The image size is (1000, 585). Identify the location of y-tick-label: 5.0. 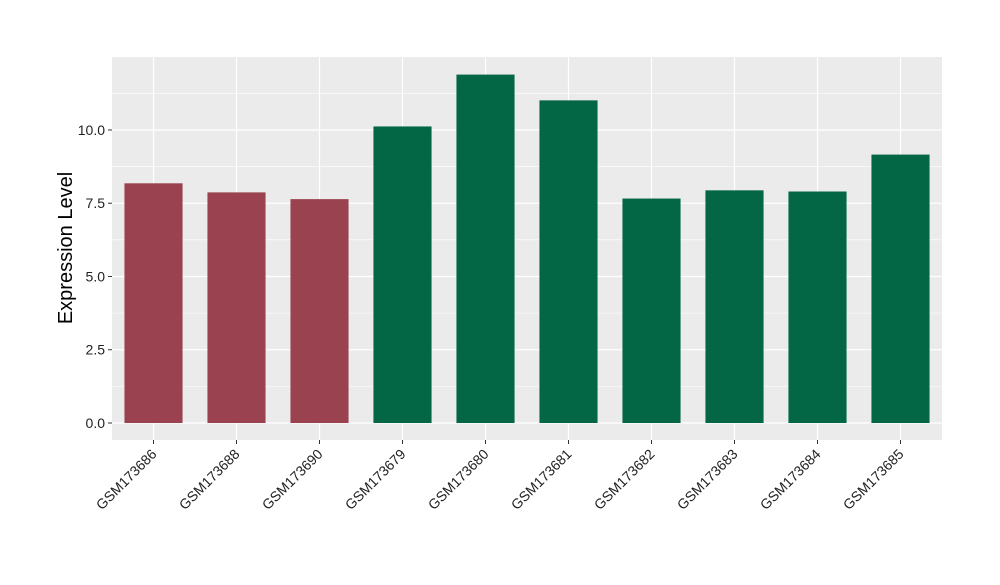
(96, 276).